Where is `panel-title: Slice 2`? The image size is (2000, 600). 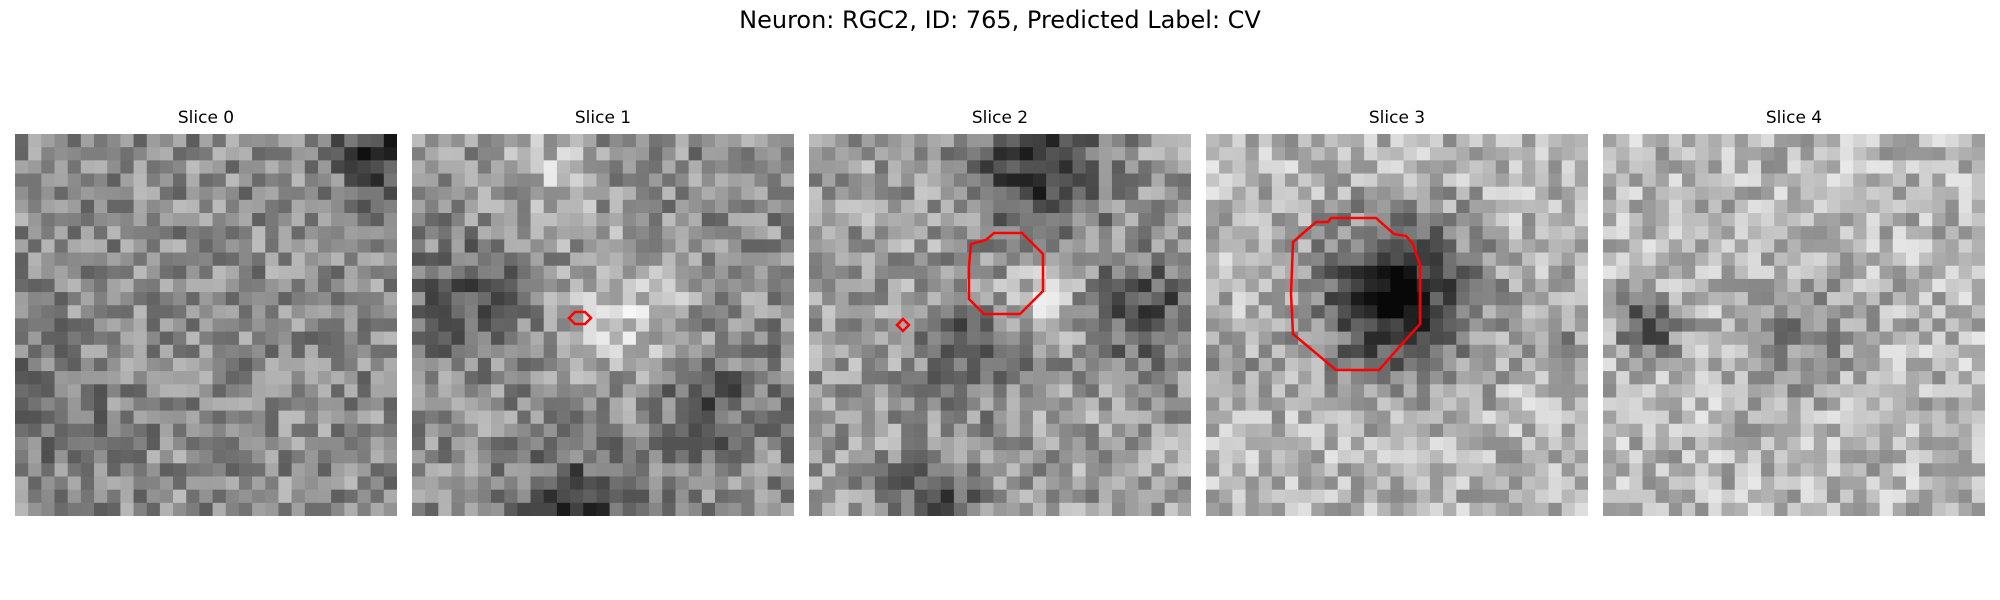 panel-title: Slice 2 is located at coordinates (1000, 118).